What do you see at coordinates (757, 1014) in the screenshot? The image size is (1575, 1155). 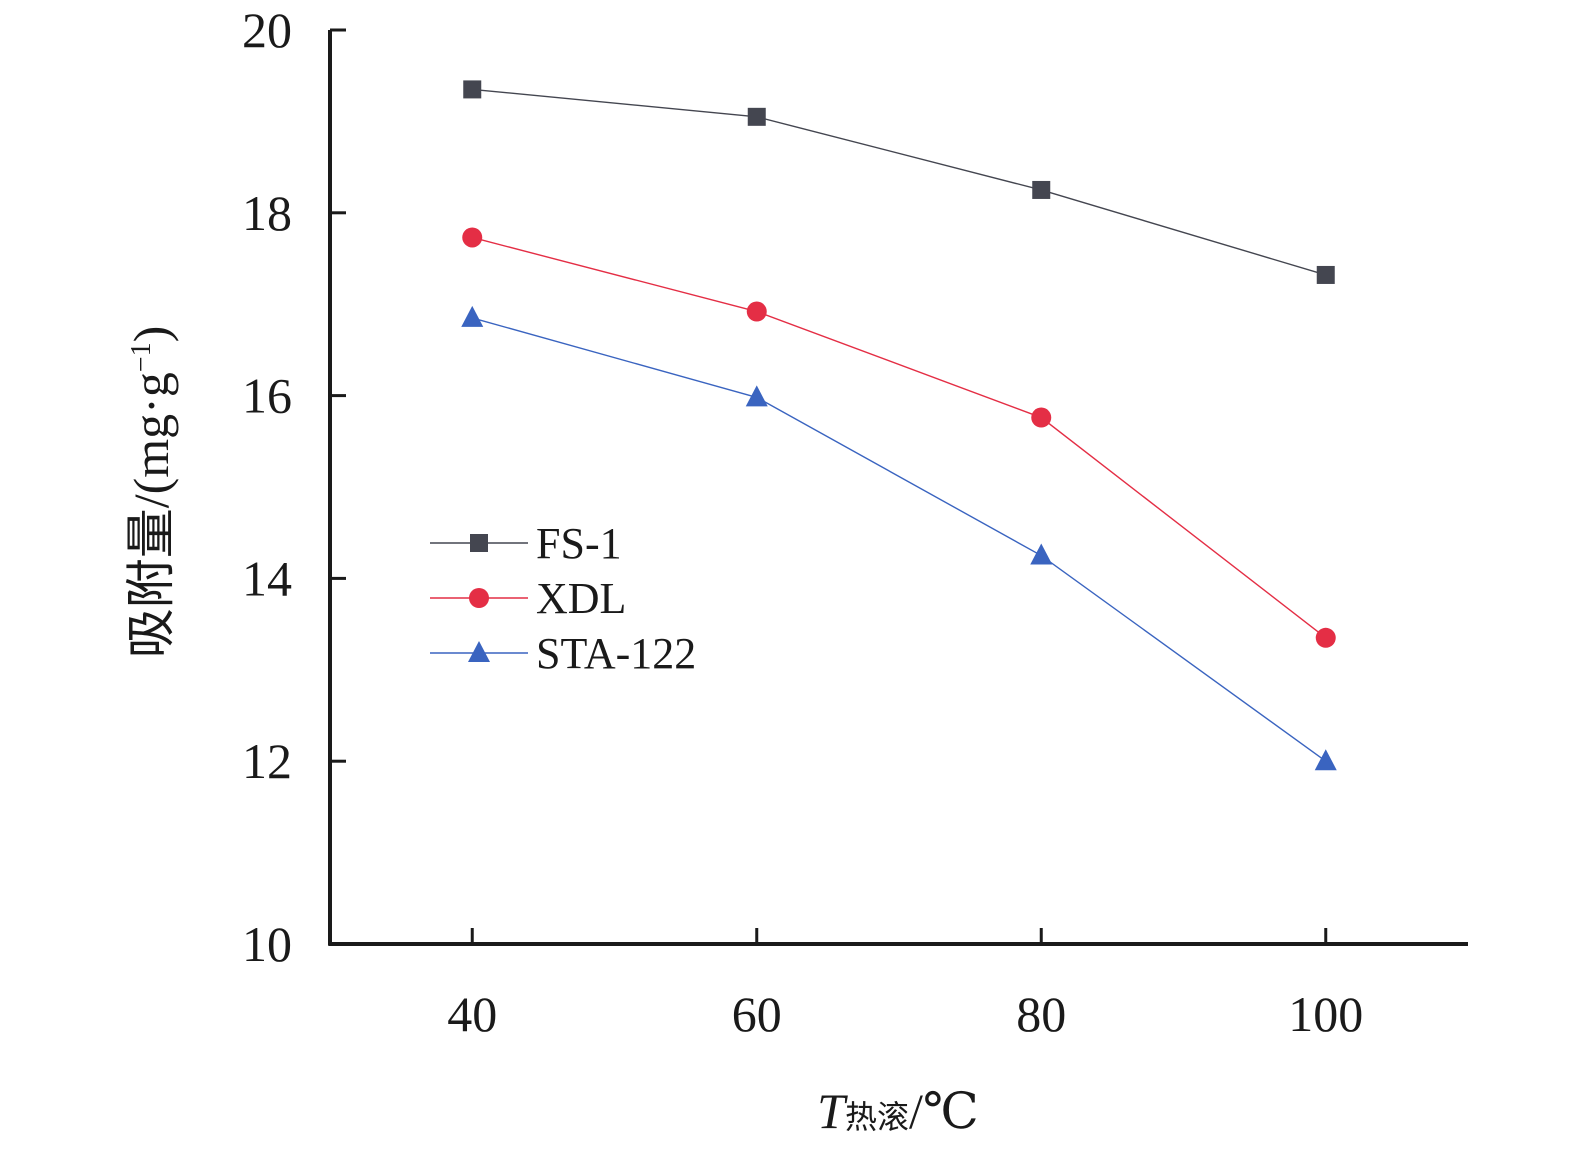 I see `x-tick-label: 60` at bounding box center [757, 1014].